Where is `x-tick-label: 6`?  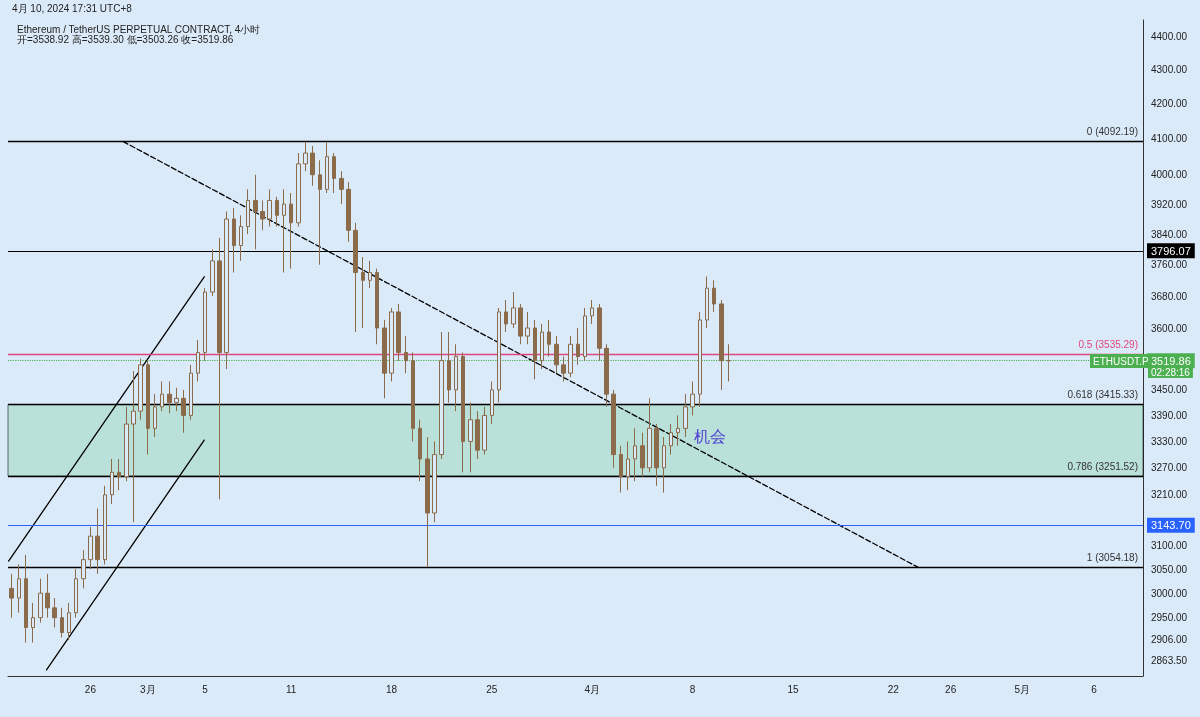
x-tick-label: 6 is located at coordinates (1094, 689).